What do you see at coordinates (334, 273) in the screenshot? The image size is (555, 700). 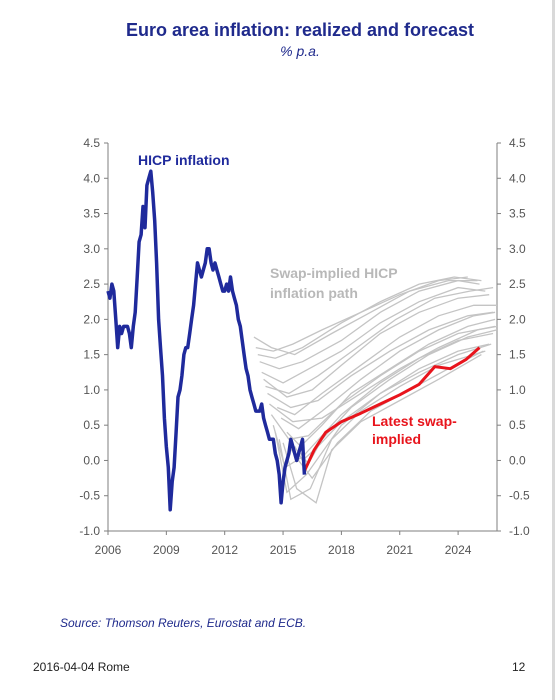 I see `swap-label-line1: Swap-implied HICP` at bounding box center [334, 273].